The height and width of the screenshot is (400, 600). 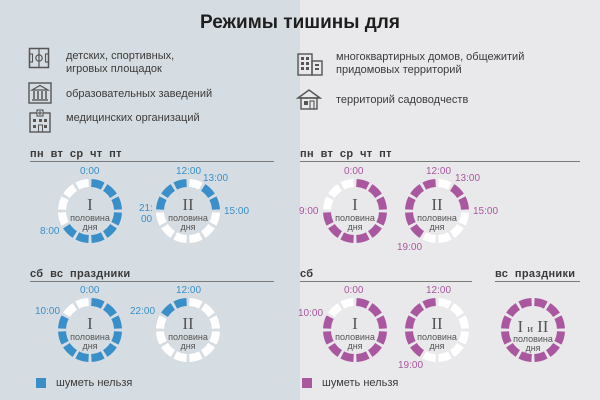 I want to click on weekend-label-left: сб вс праздники, so click(x=80, y=274).